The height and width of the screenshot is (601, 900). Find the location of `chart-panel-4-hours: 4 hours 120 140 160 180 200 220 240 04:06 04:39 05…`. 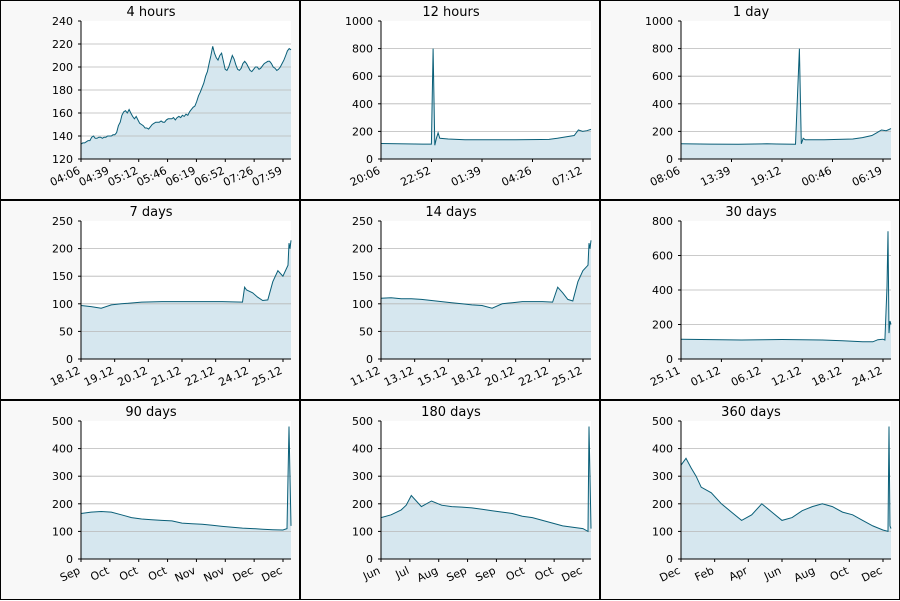

chart-panel-4-hours: 4 hours 120 140 160 180 200 220 240 04:06 04:39 05… is located at coordinates (150, 100).